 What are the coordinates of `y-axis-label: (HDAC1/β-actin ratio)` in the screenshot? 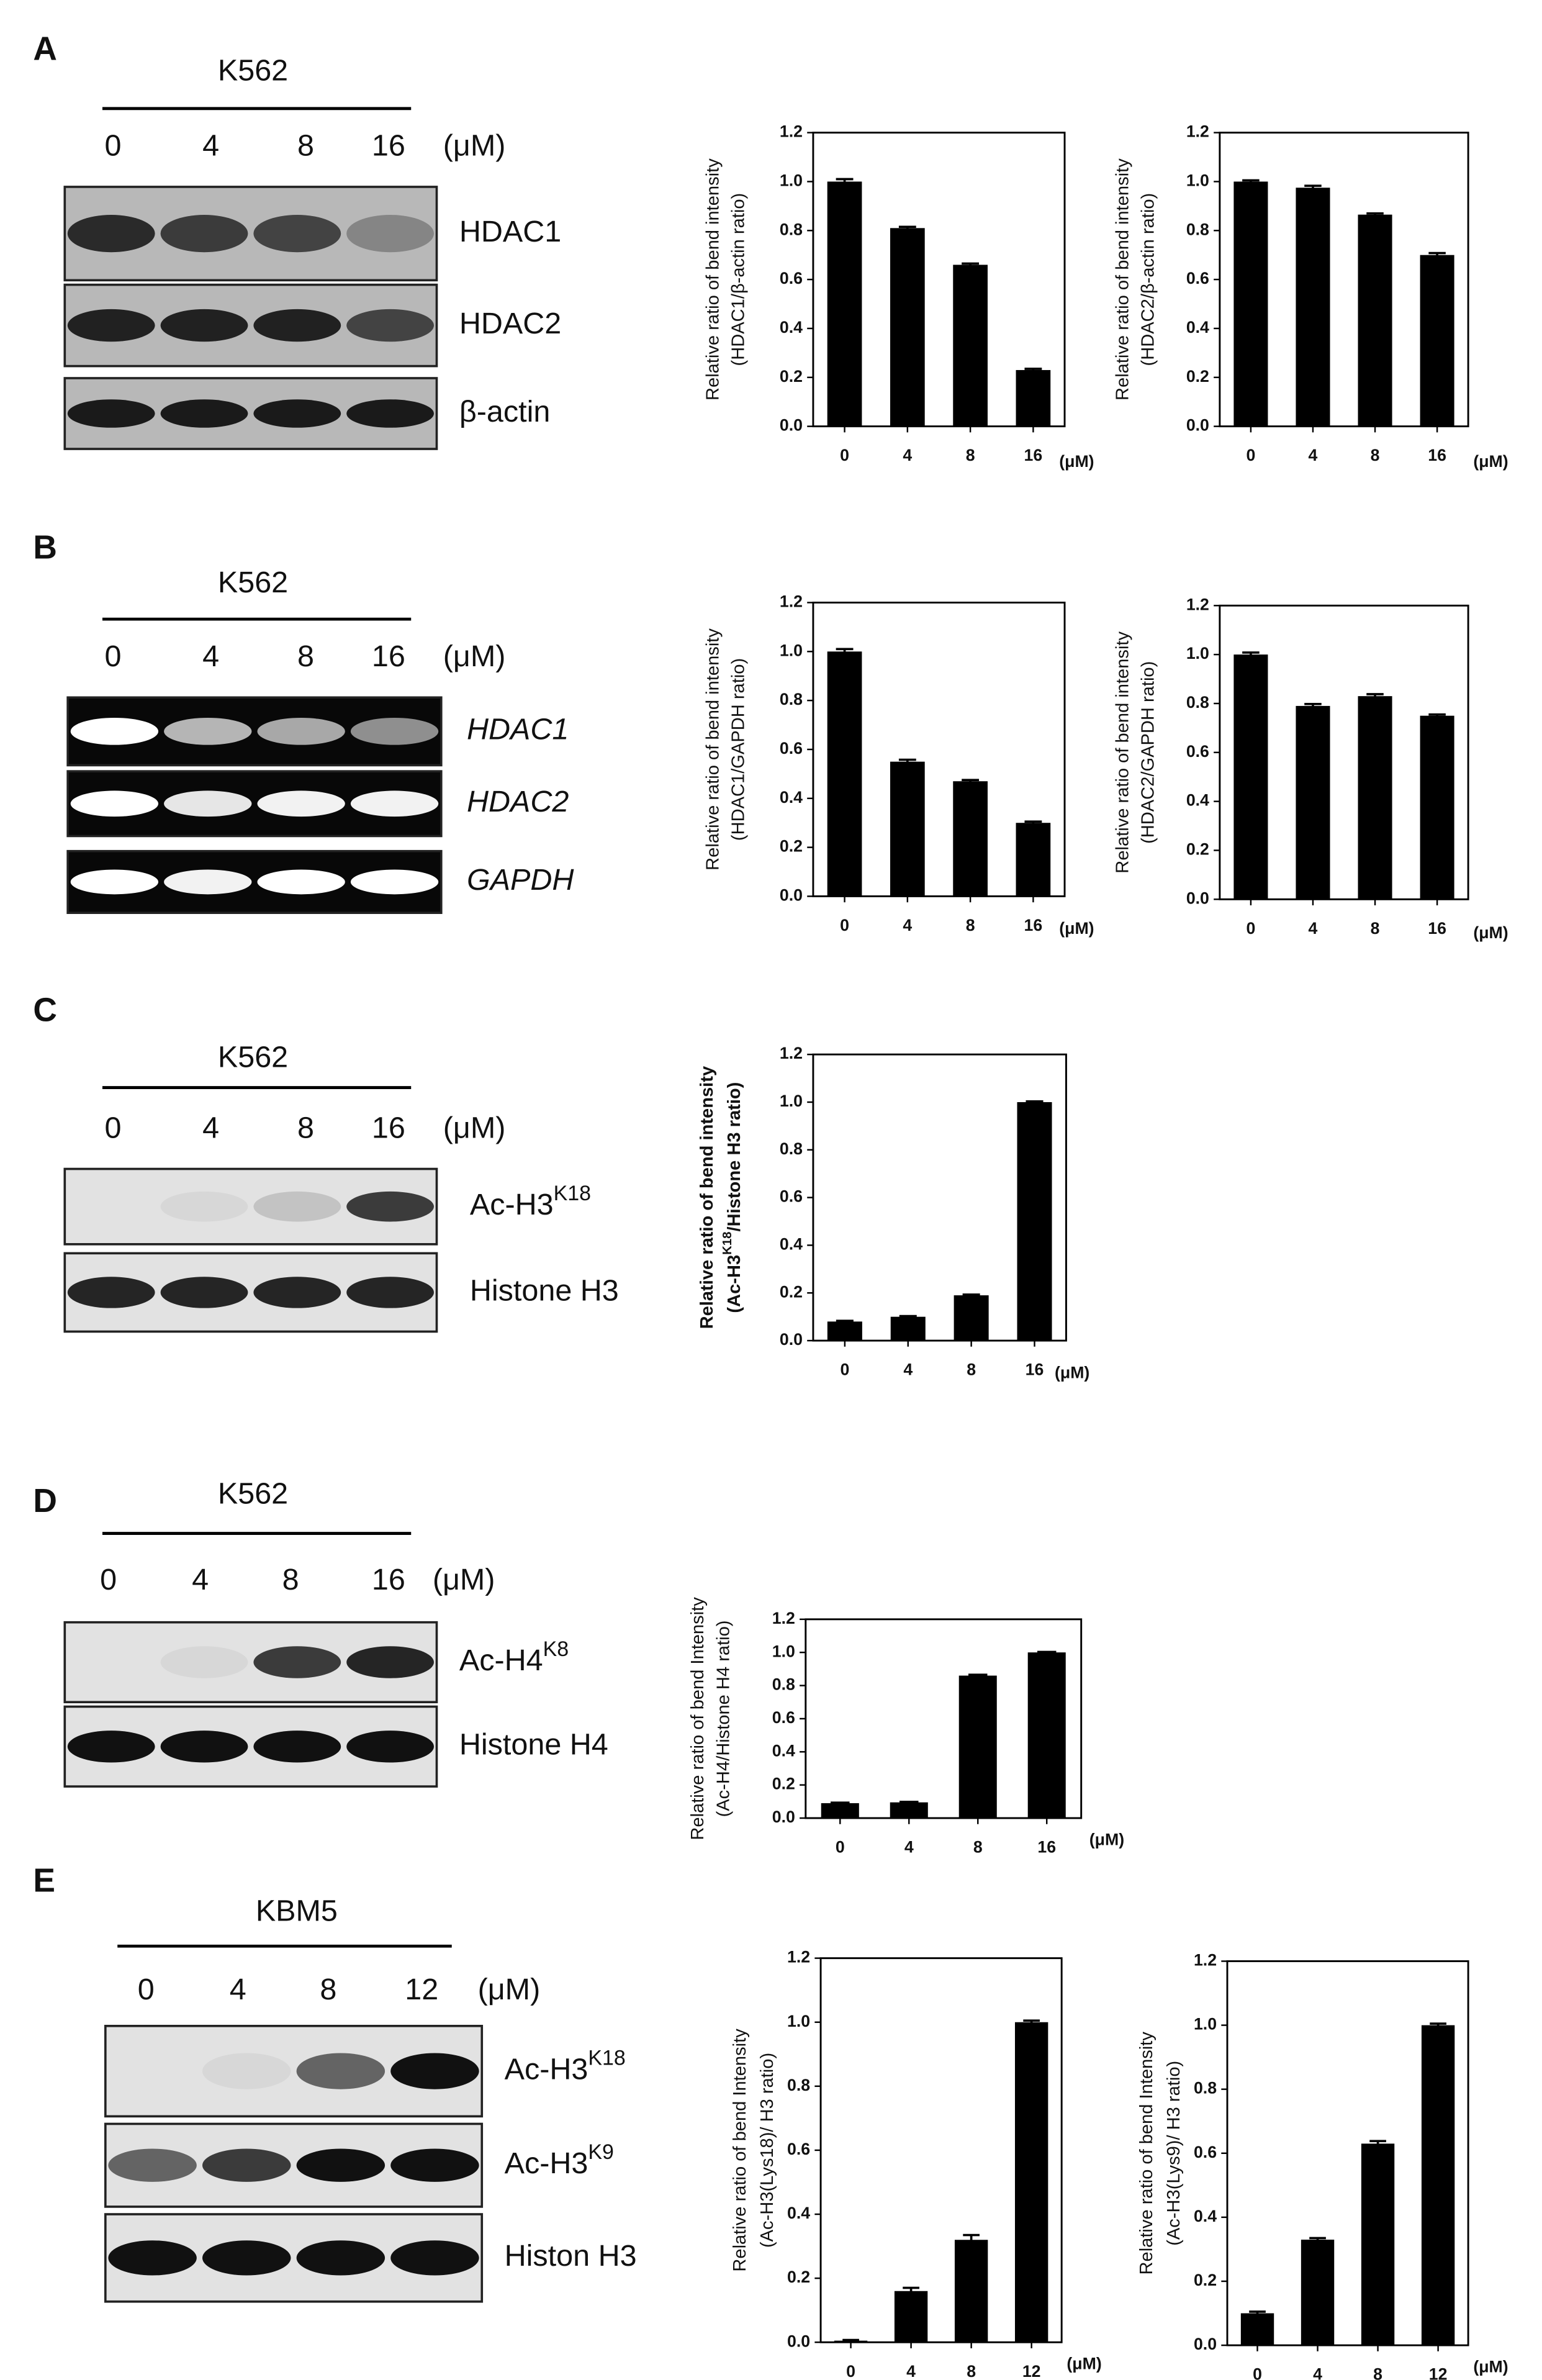 It's located at (739, 279).